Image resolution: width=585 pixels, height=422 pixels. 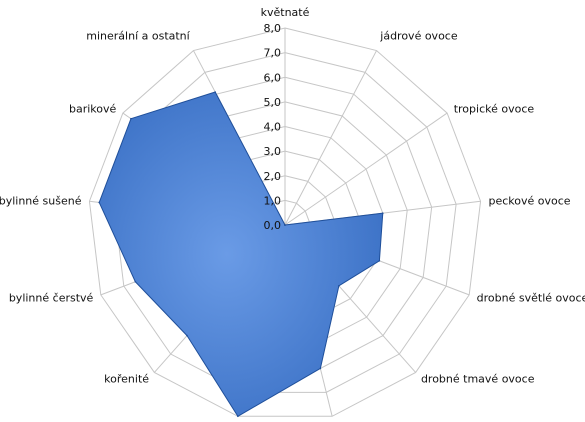 What do you see at coordinates (138, 35) in the screenshot?
I see `category-label: minerální a ostatní` at bounding box center [138, 35].